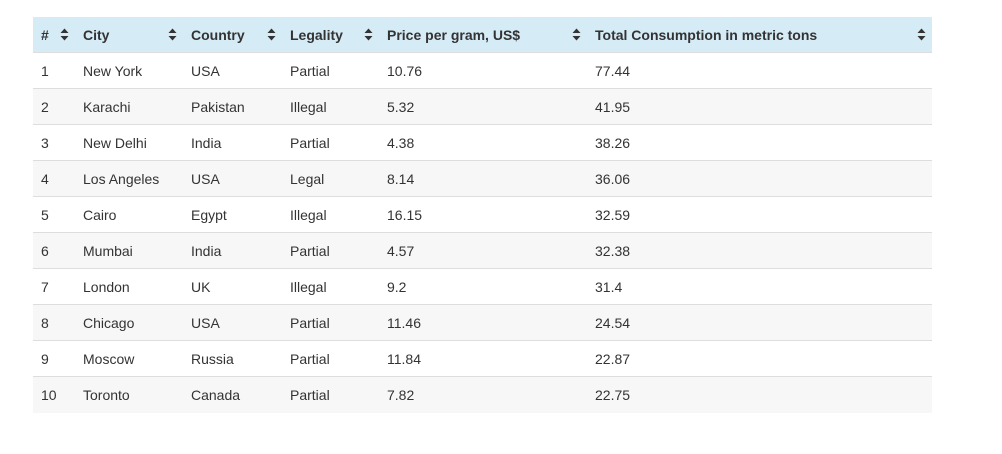 Image resolution: width=1002 pixels, height=454 pixels. I want to click on column-header-legality: Legality, so click(330, 35).